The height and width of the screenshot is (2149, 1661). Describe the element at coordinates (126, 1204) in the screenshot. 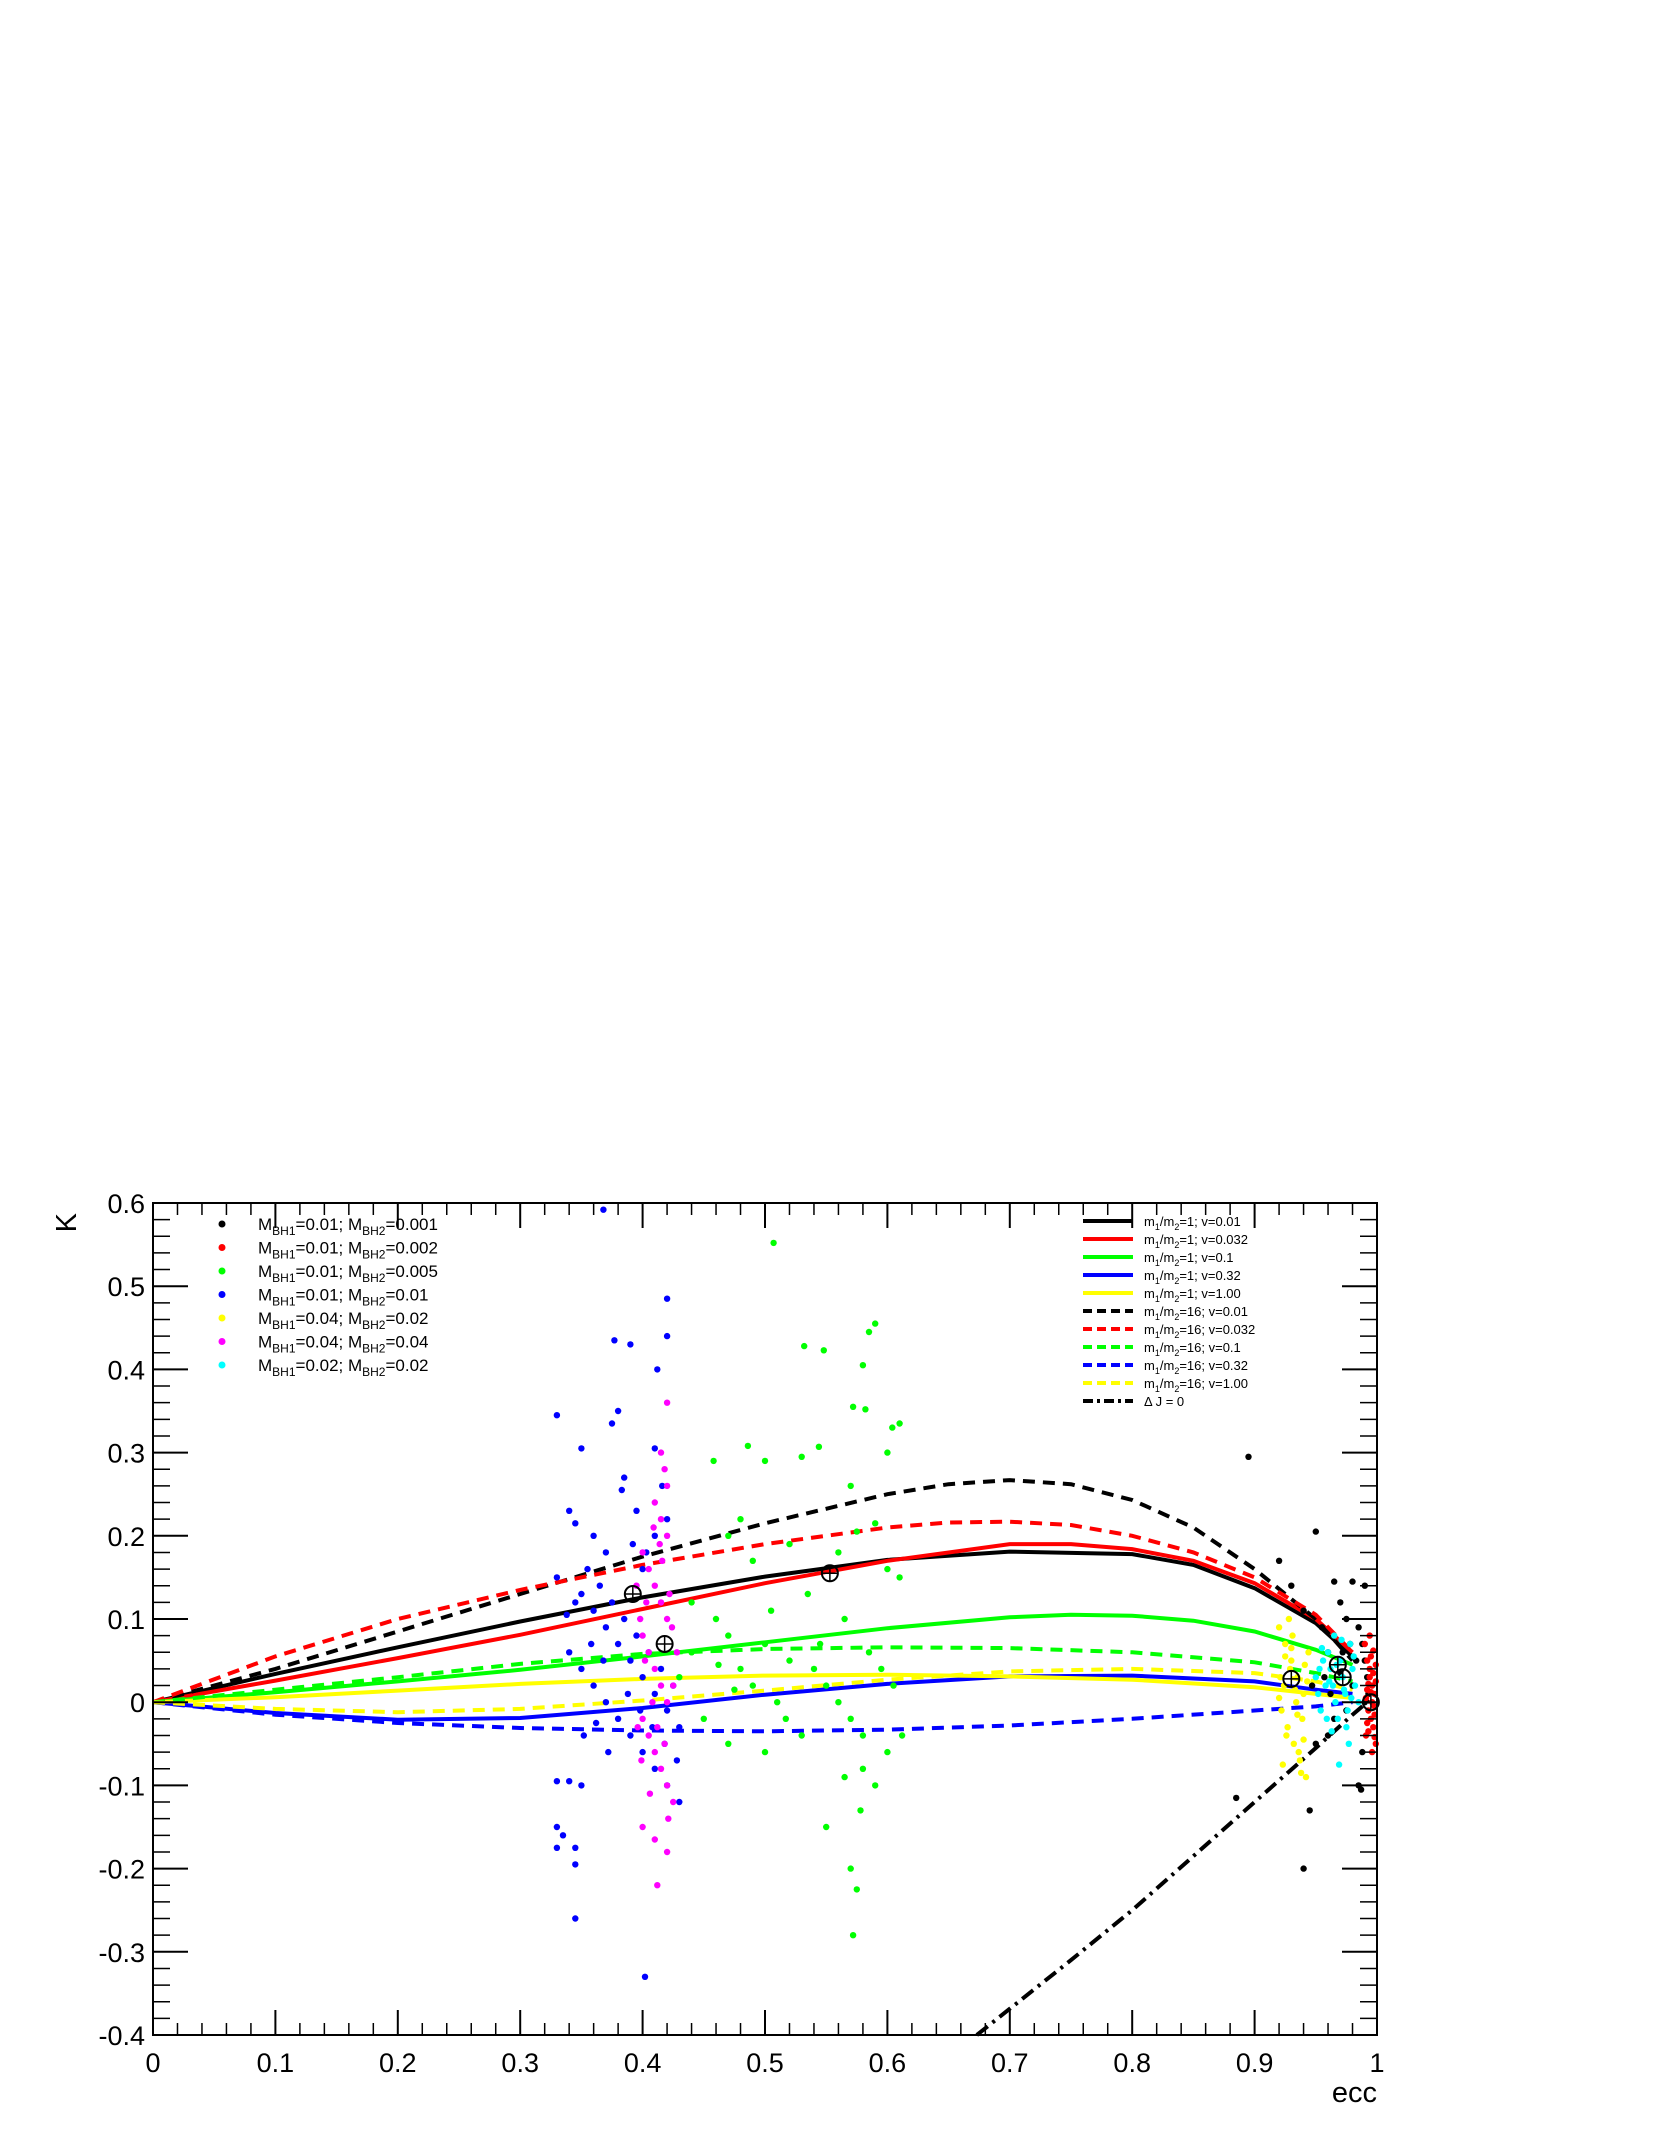

I see `y-tick-label: 0.6` at that location.